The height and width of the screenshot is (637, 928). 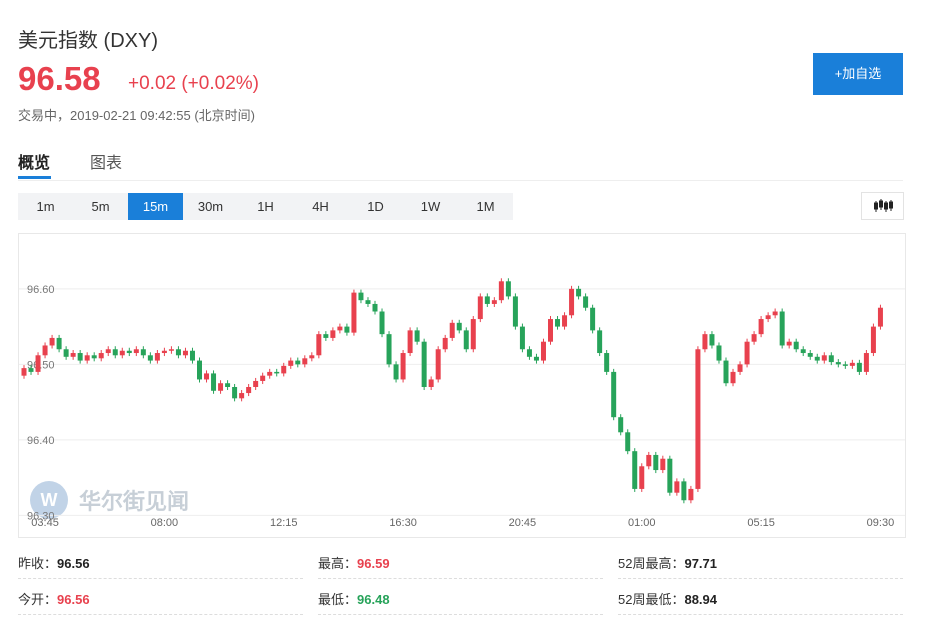 I want to click on x-tick-label: 20:45, so click(x=523, y=523).